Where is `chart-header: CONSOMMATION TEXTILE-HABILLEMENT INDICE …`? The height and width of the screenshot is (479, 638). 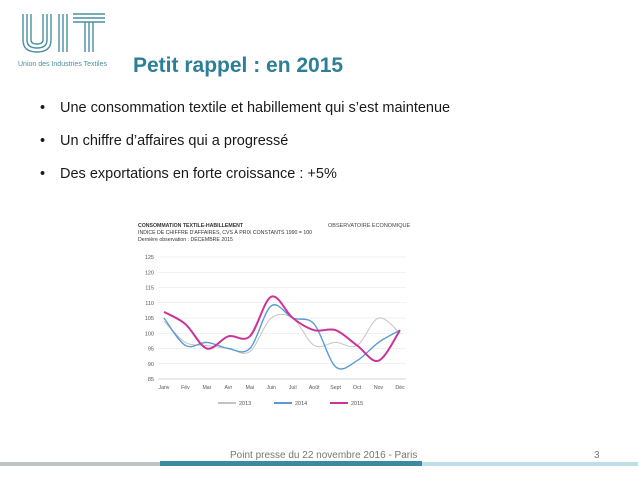 chart-header: CONSOMMATION TEXTILE-HABILLEMENT INDICE … is located at coordinates (225, 233).